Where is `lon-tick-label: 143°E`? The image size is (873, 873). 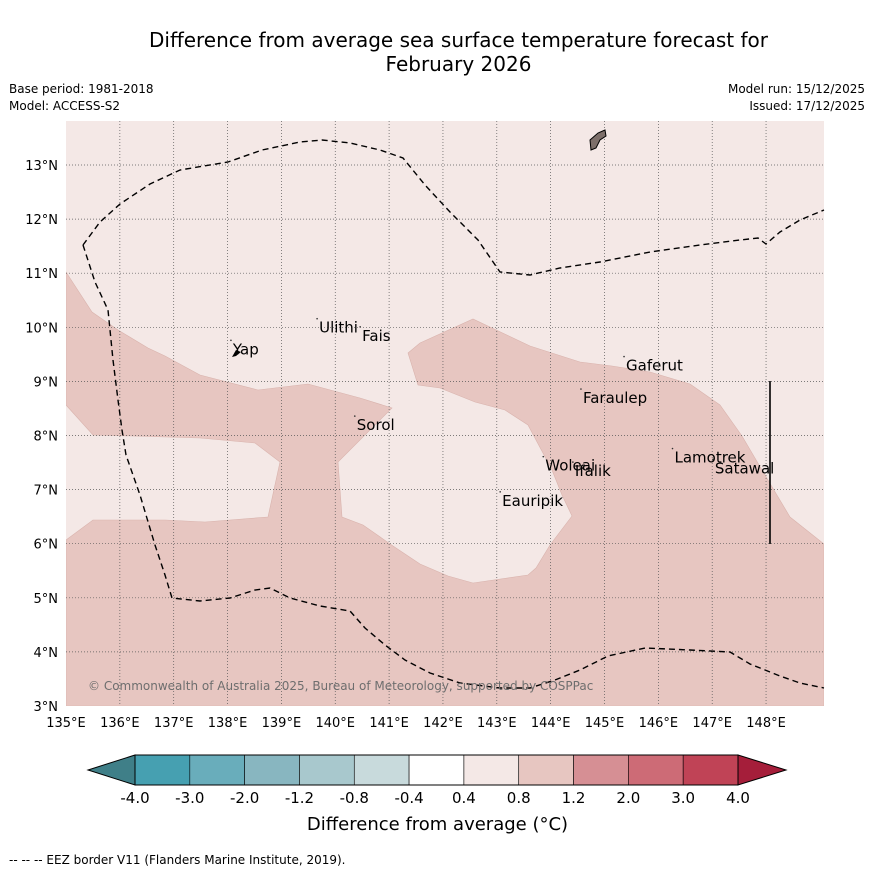 lon-tick-label: 143°E is located at coordinates (497, 723).